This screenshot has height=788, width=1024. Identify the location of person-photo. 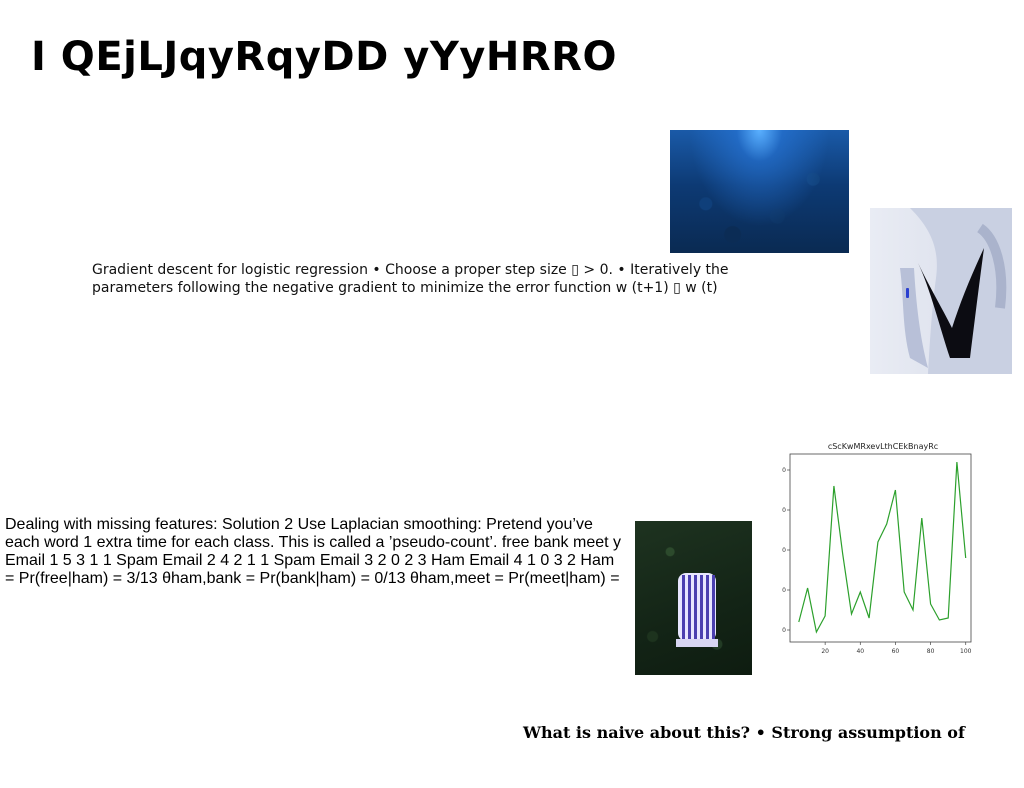
(941, 291).